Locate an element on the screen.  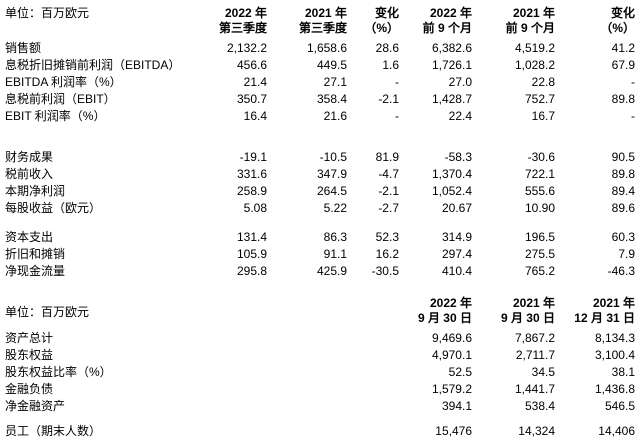
cell-value: 27.1 is located at coordinates (335, 82).